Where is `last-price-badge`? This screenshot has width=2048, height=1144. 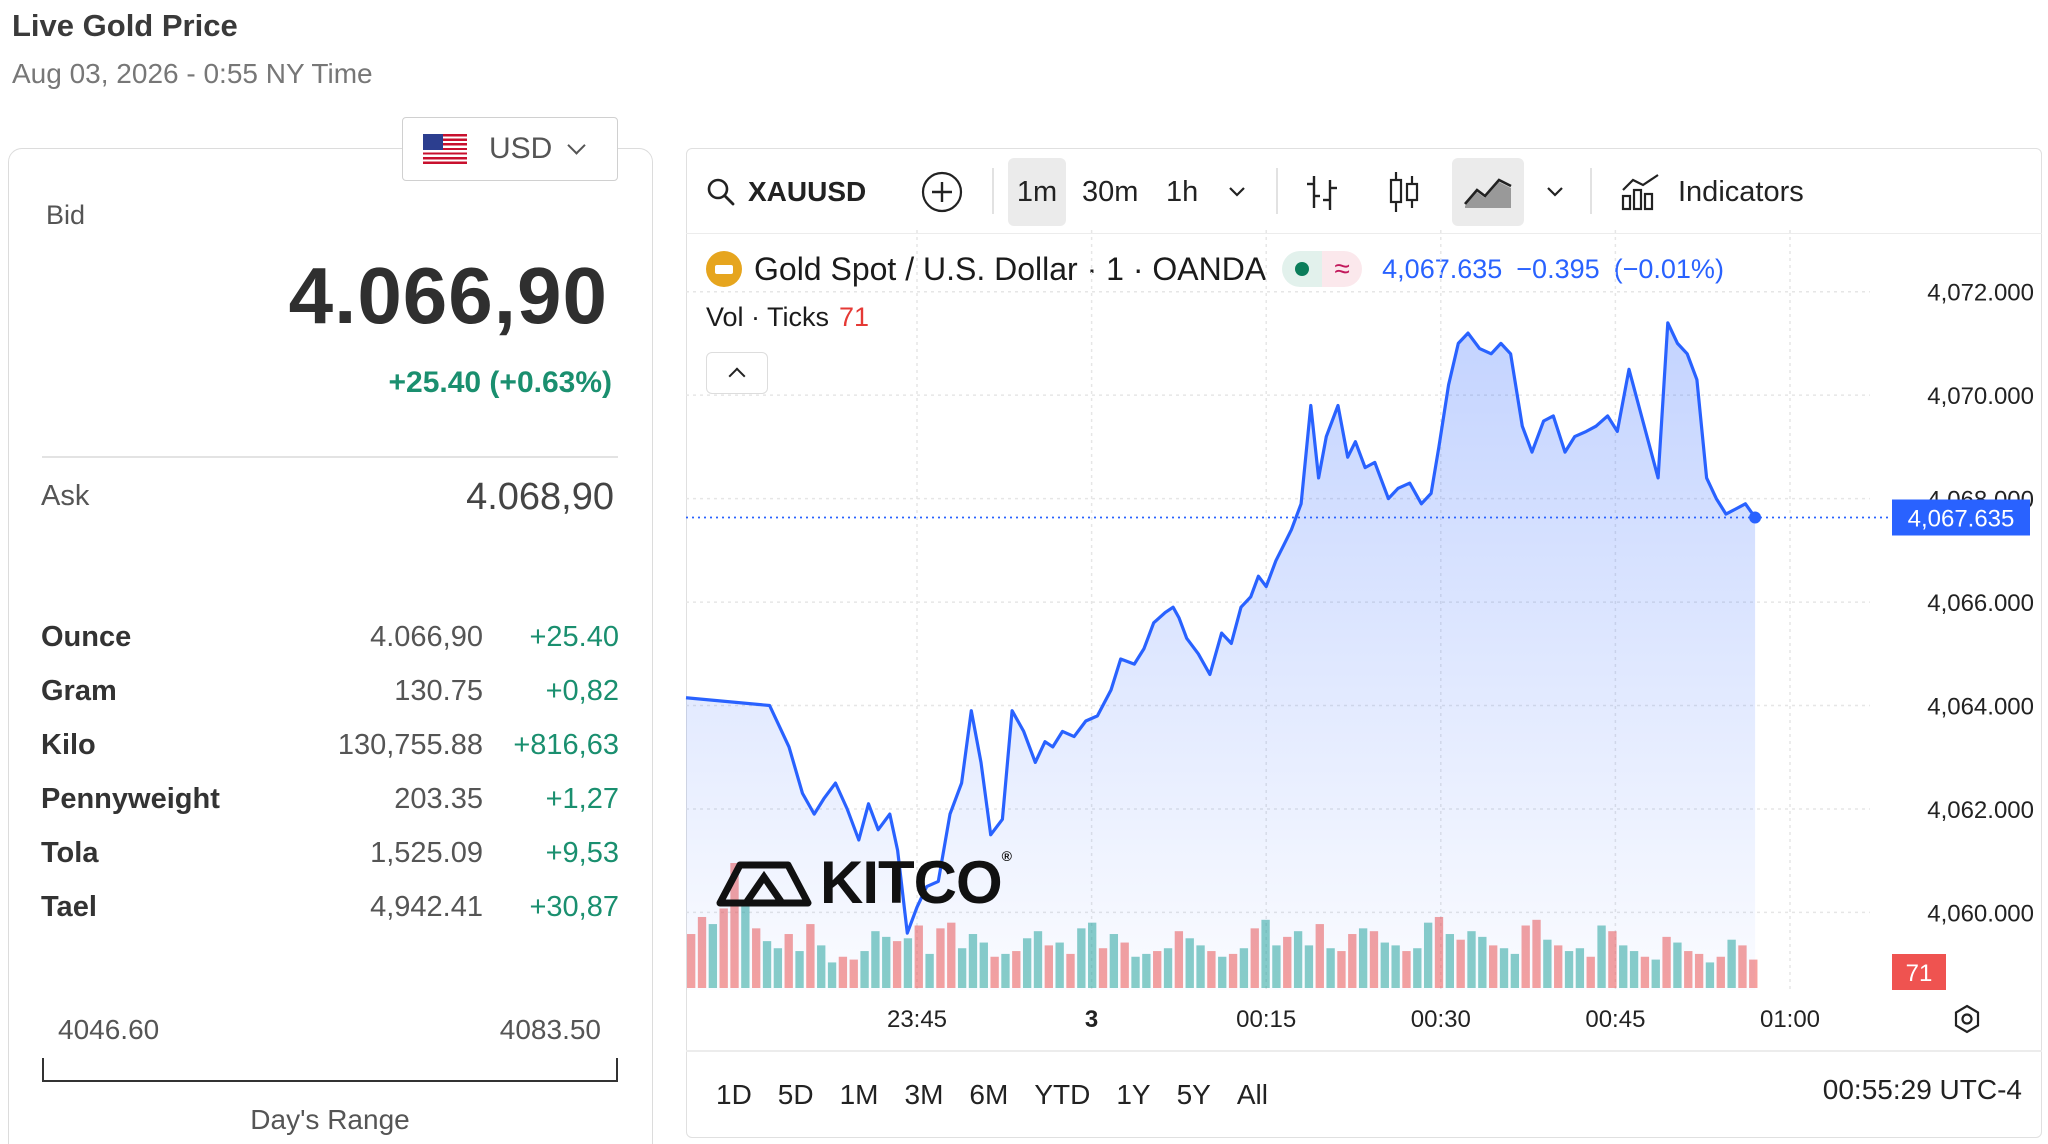 last-price-badge is located at coordinates (1961, 517).